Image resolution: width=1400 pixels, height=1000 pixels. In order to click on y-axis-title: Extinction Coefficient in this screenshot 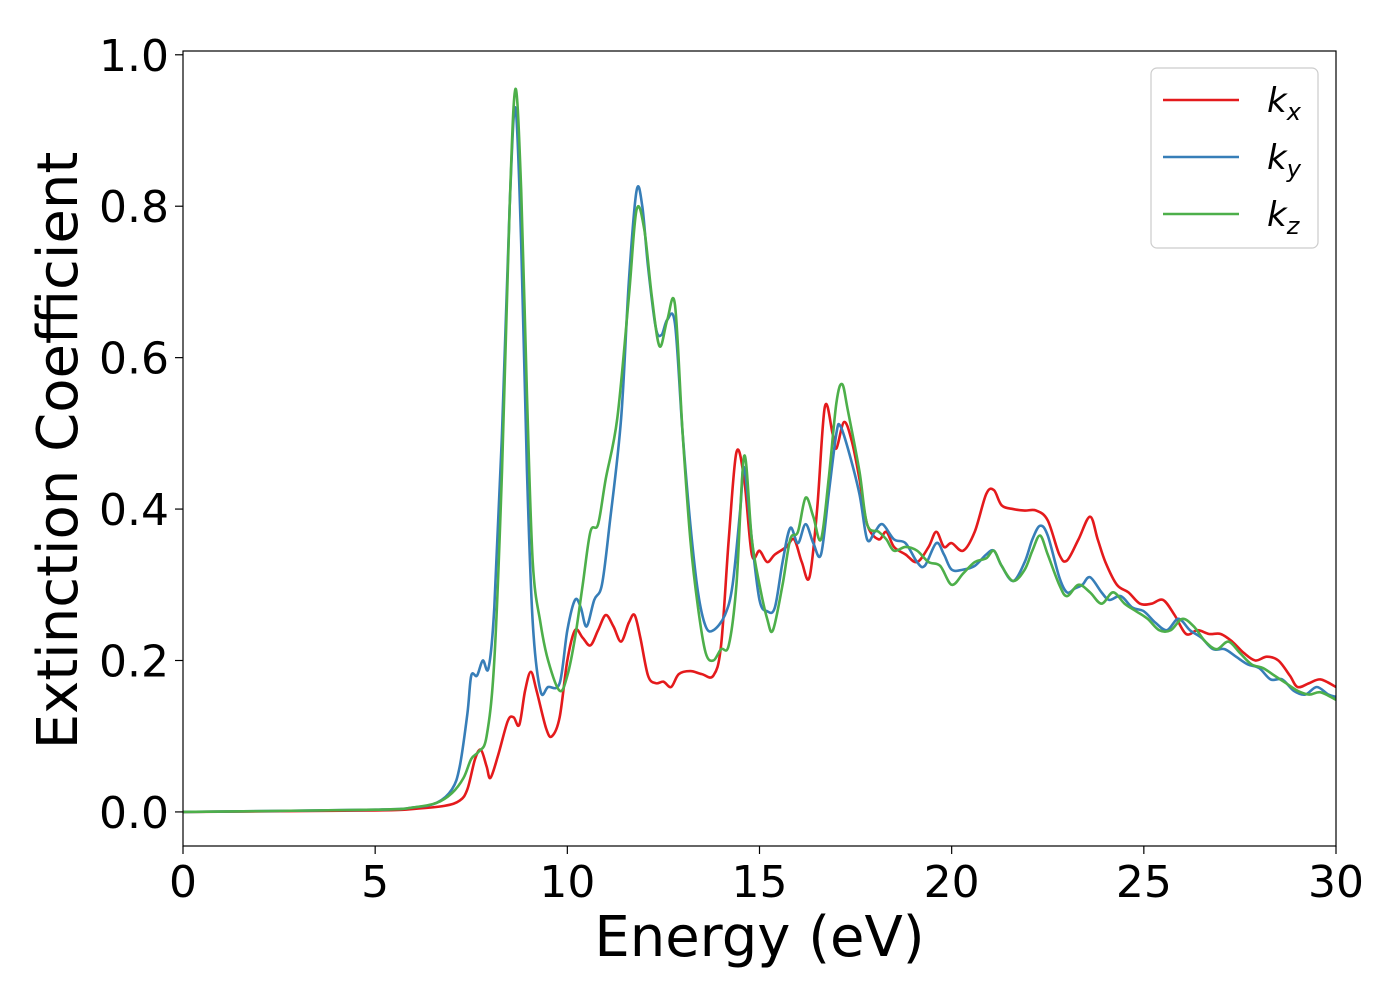, I will do `click(58, 451)`.